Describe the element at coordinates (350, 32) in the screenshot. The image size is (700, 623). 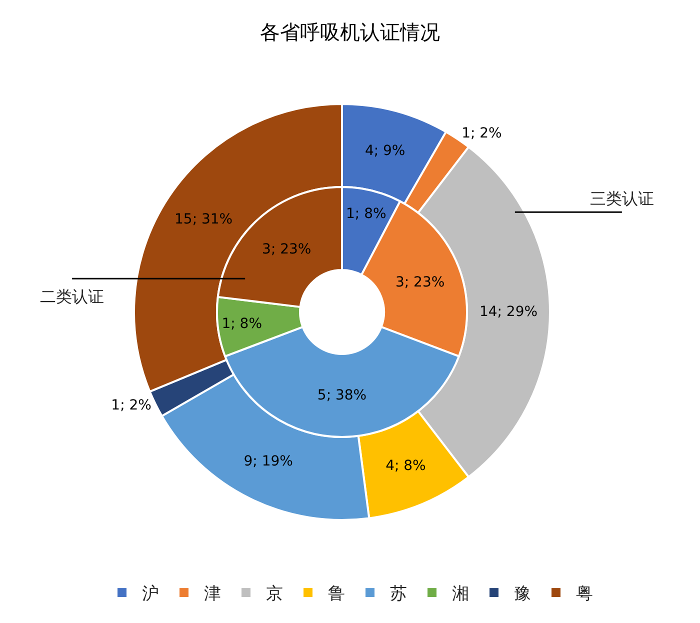
I see `chart-title: 各省呼吸机认证情况` at that location.